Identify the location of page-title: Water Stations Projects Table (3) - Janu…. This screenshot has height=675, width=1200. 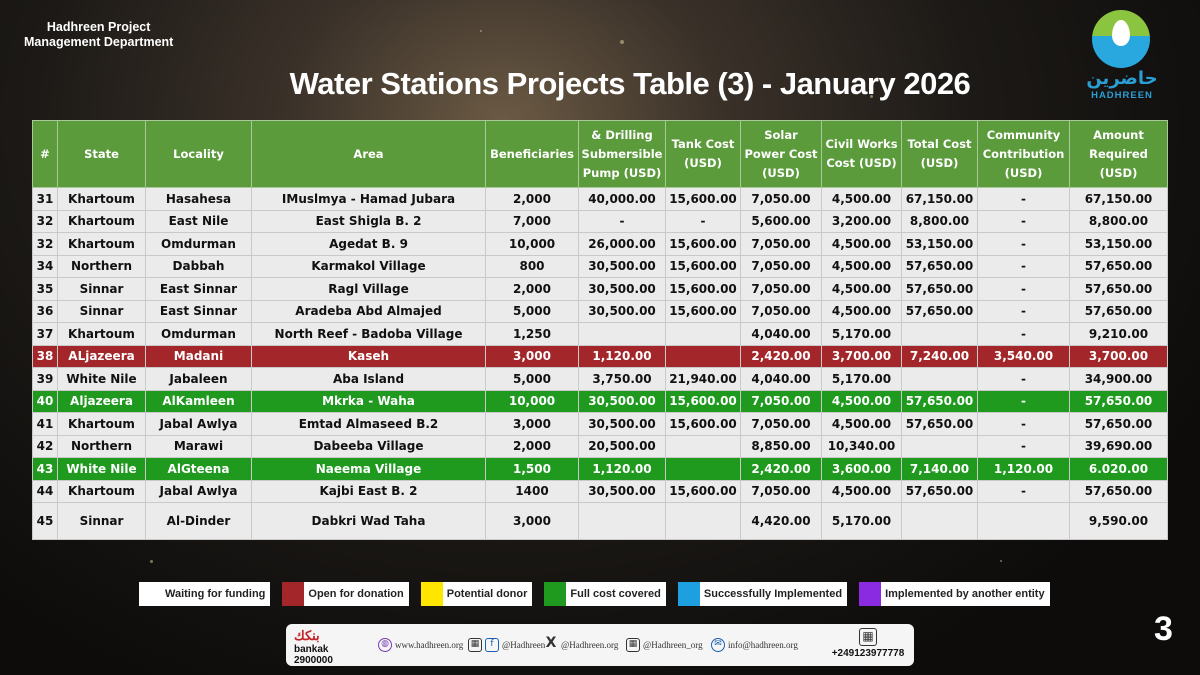
(630, 83).